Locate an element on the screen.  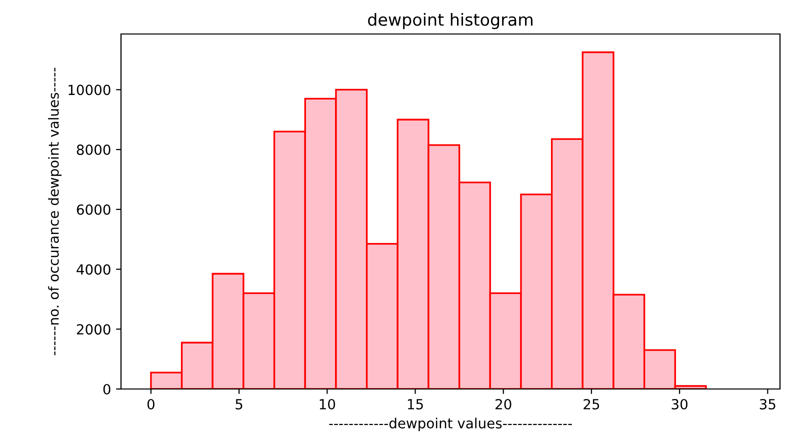
x-tick-label: 10 is located at coordinates (328, 404).